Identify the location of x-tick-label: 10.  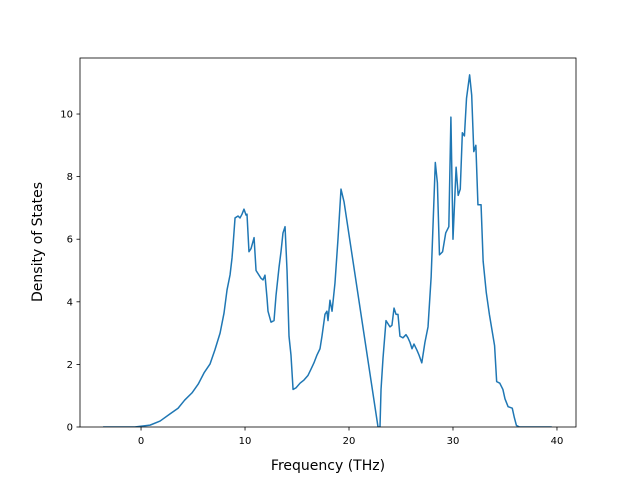
(245, 441).